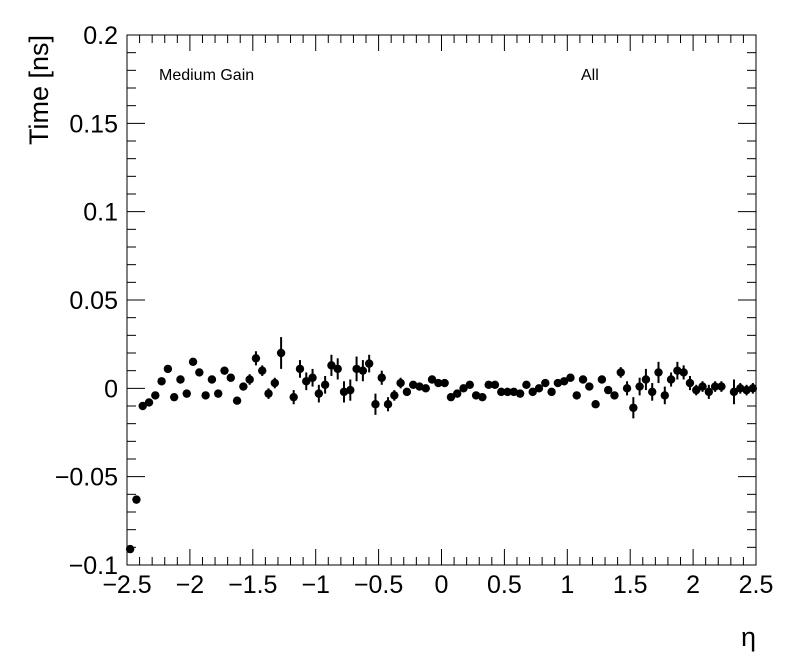  Describe the element at coordinates (93, 301) in the screenshot. I see `y-tick-label: 0.05` at that location.